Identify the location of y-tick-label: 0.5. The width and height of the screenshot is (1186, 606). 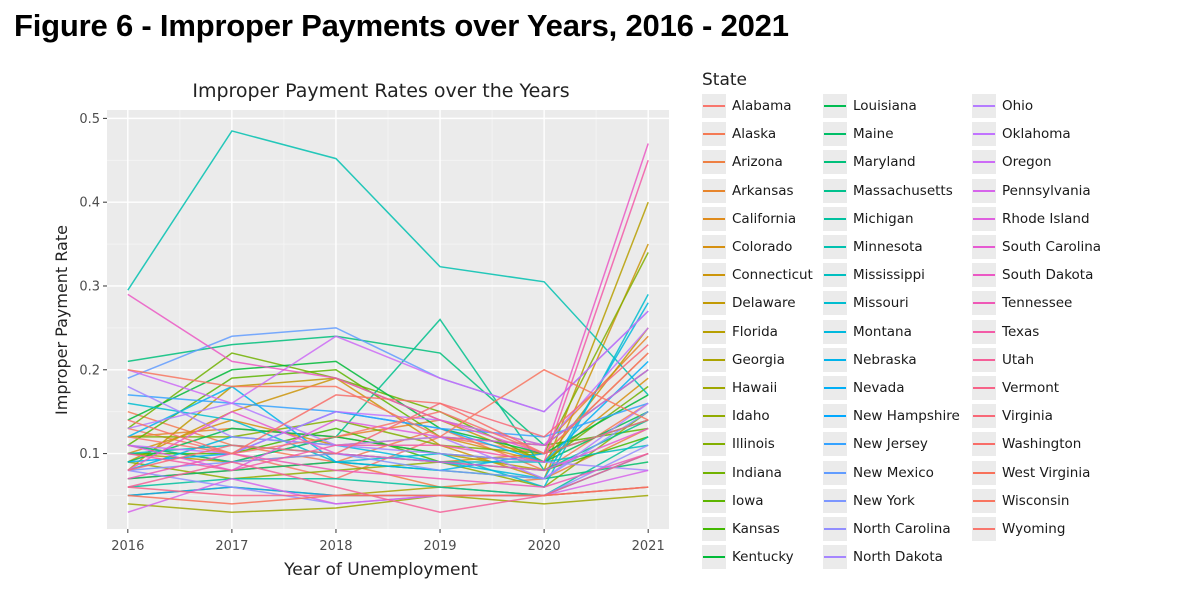
(89, 119).